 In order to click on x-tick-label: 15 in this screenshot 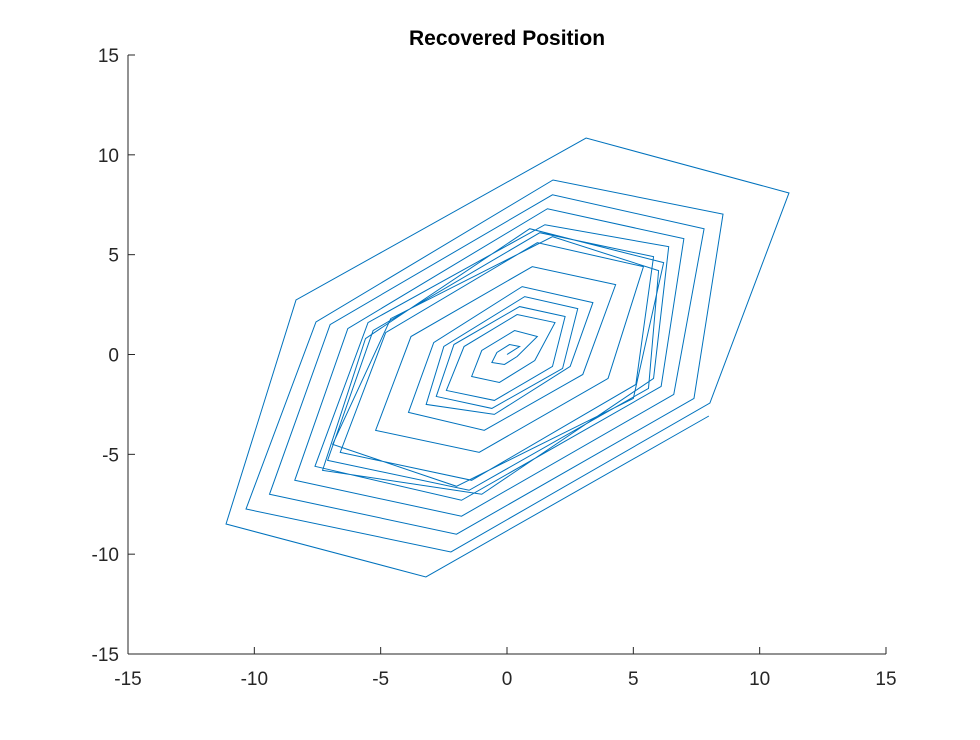, I will do `click(885, 679)`.